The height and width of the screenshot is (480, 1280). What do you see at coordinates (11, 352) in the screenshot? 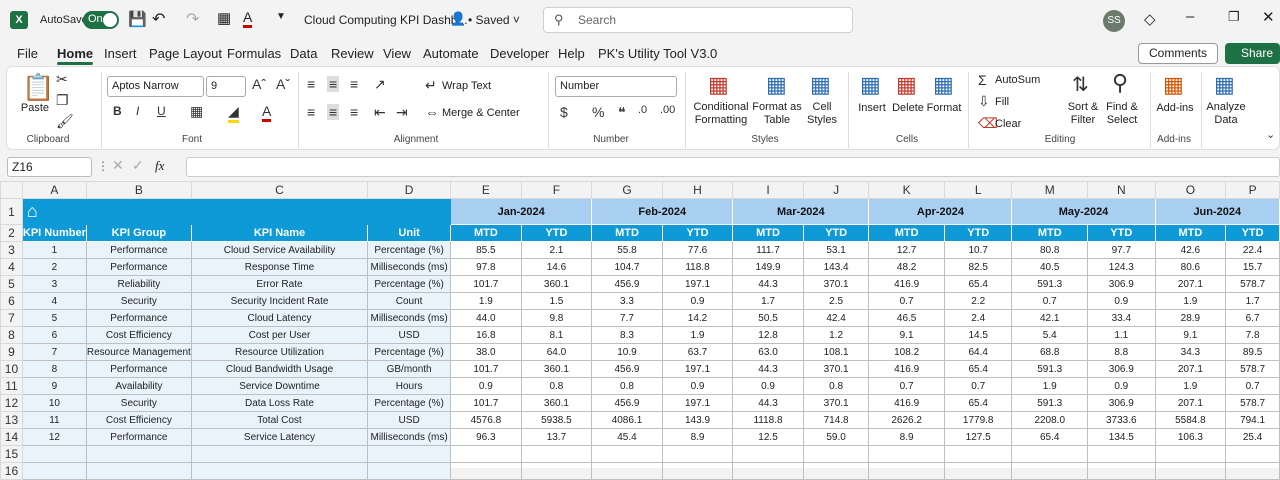
I see `row-header: 9` at bounding box center [11, 352].